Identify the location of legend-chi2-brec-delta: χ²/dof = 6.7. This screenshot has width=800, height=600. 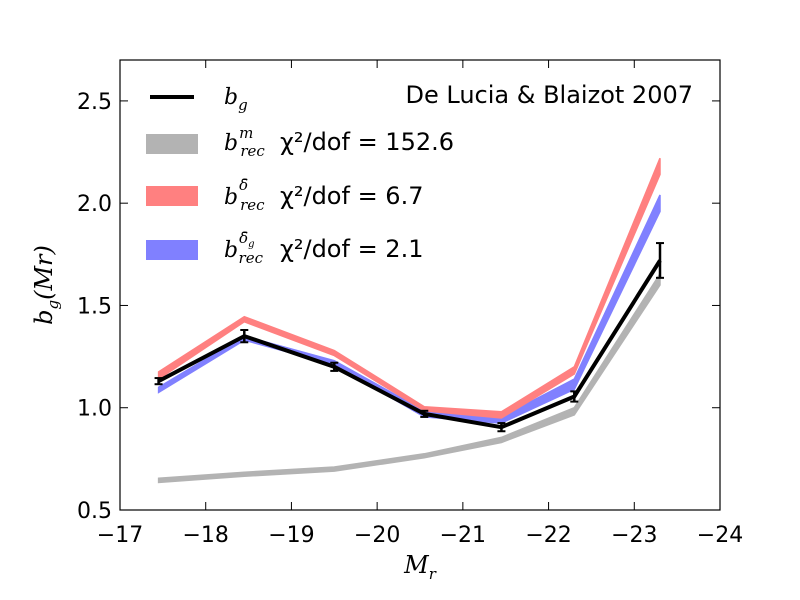
(351, 196).